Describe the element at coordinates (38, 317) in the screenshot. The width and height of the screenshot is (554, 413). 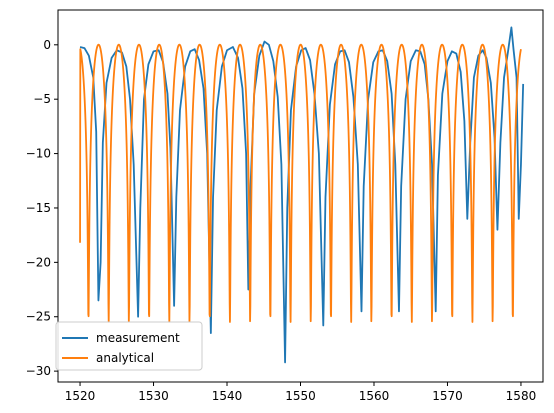
I see `y-tick-label: −25` at that location.